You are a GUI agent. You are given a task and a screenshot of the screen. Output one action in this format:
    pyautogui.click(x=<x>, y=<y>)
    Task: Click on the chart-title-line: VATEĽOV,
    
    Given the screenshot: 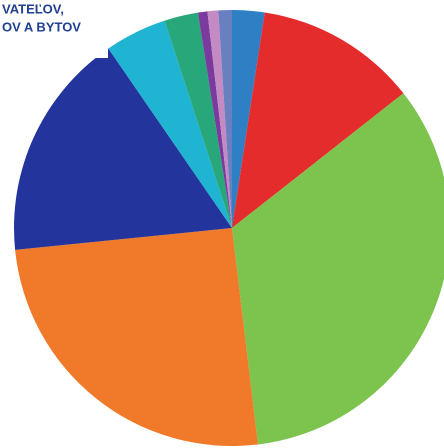 What is the action you would take?
    pyautogui.click(x=33, y=9)
    